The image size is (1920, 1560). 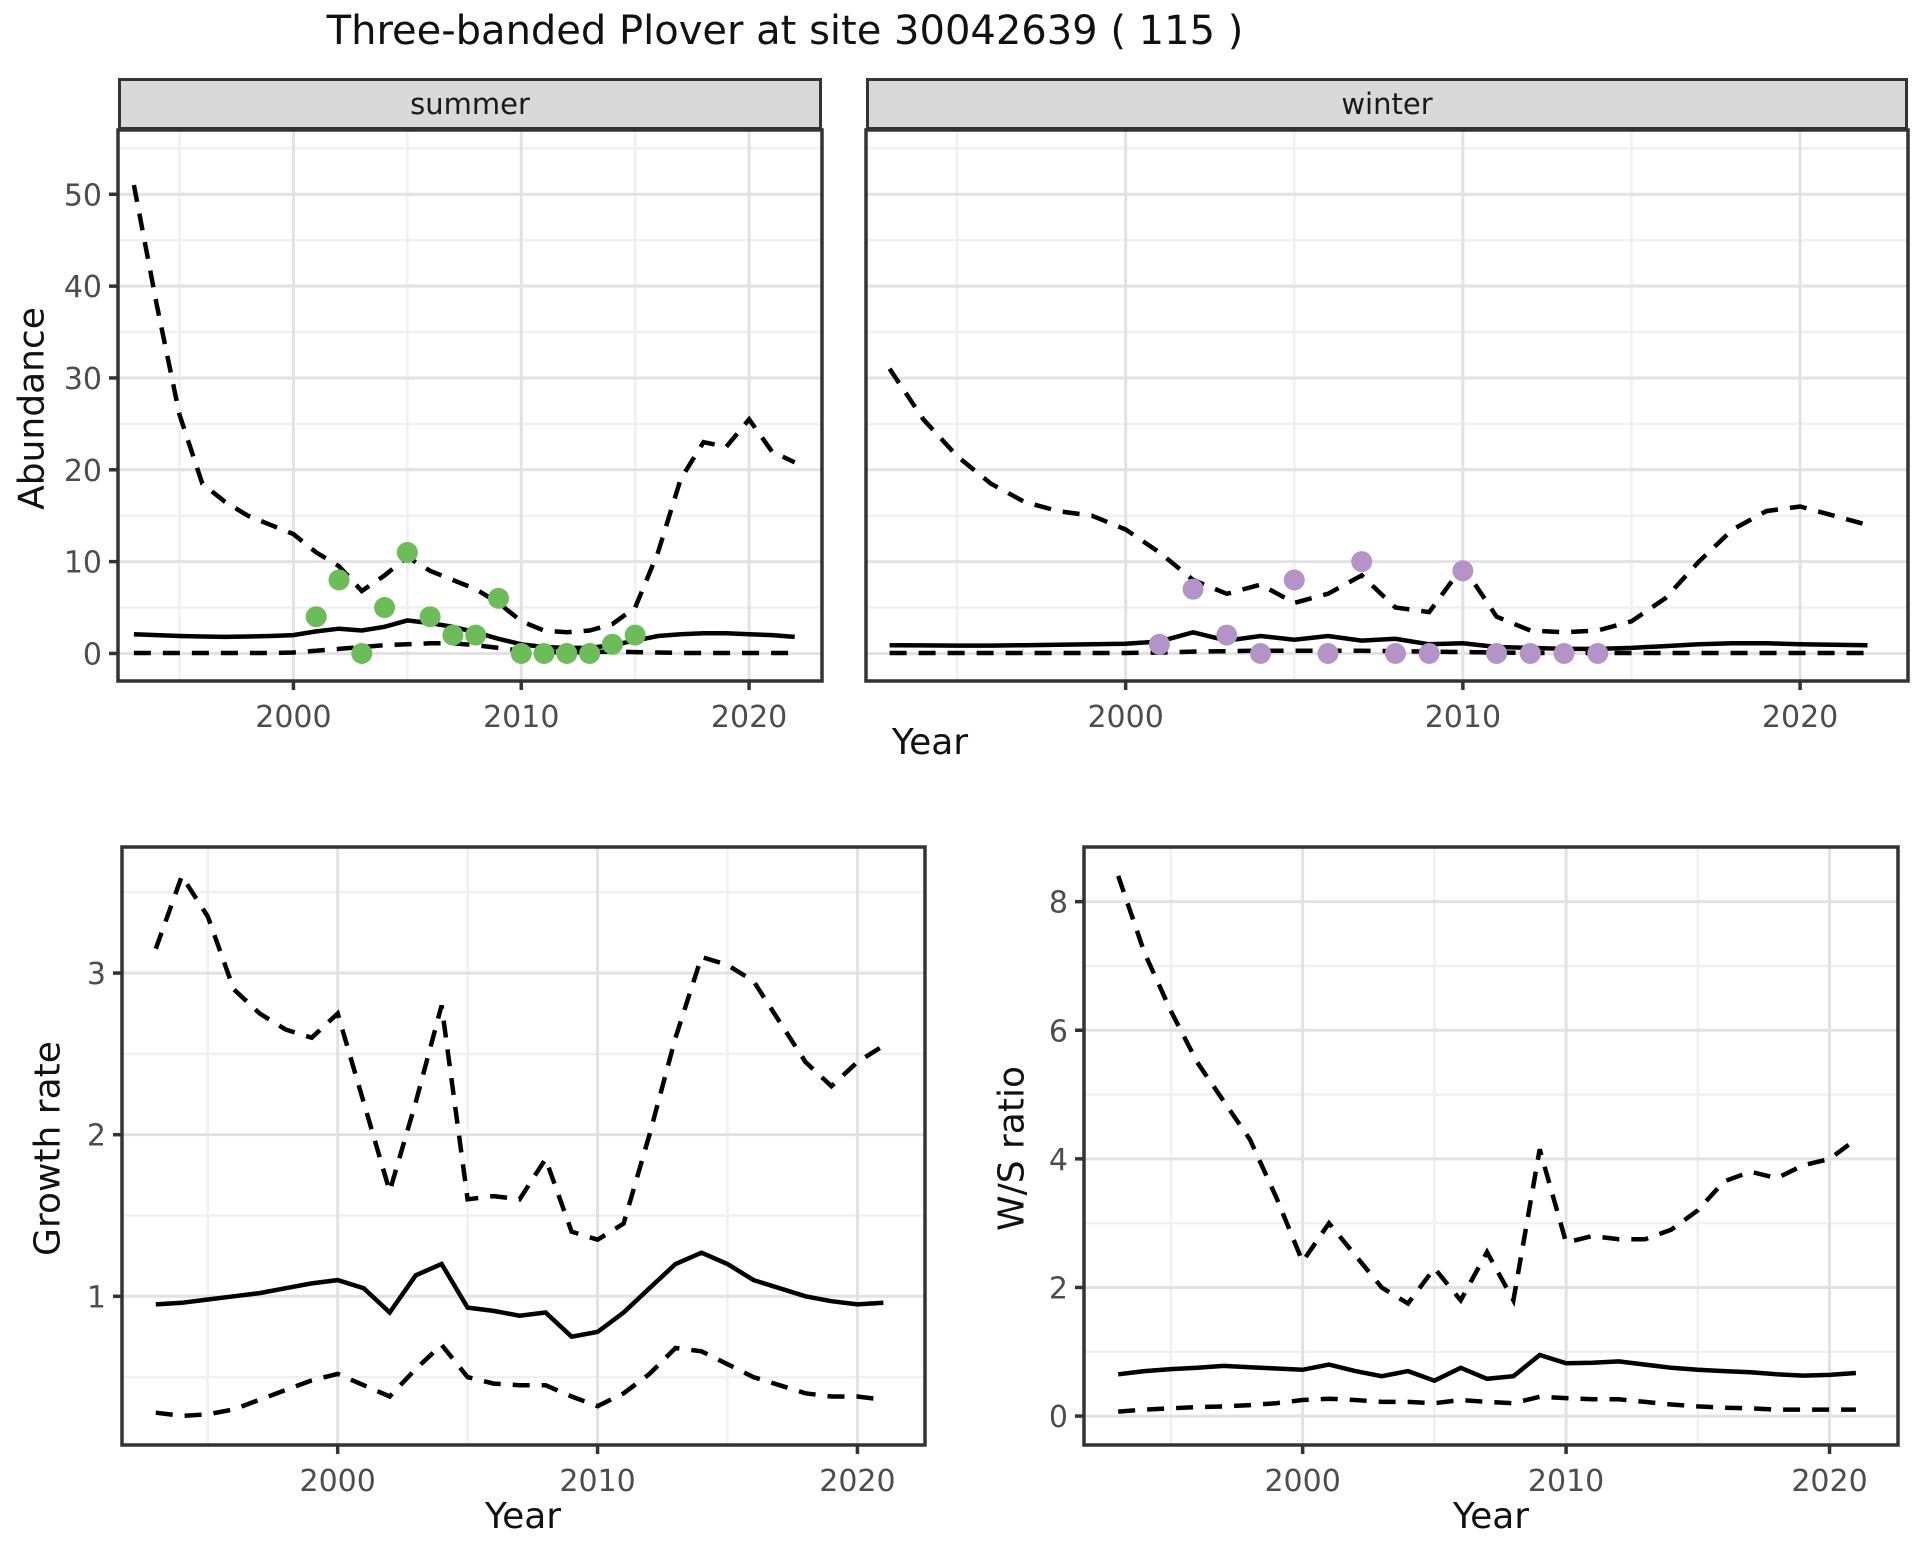 I want to click on x-axis-title-year-bottom-left: Year, so click(x=523, y=1516).